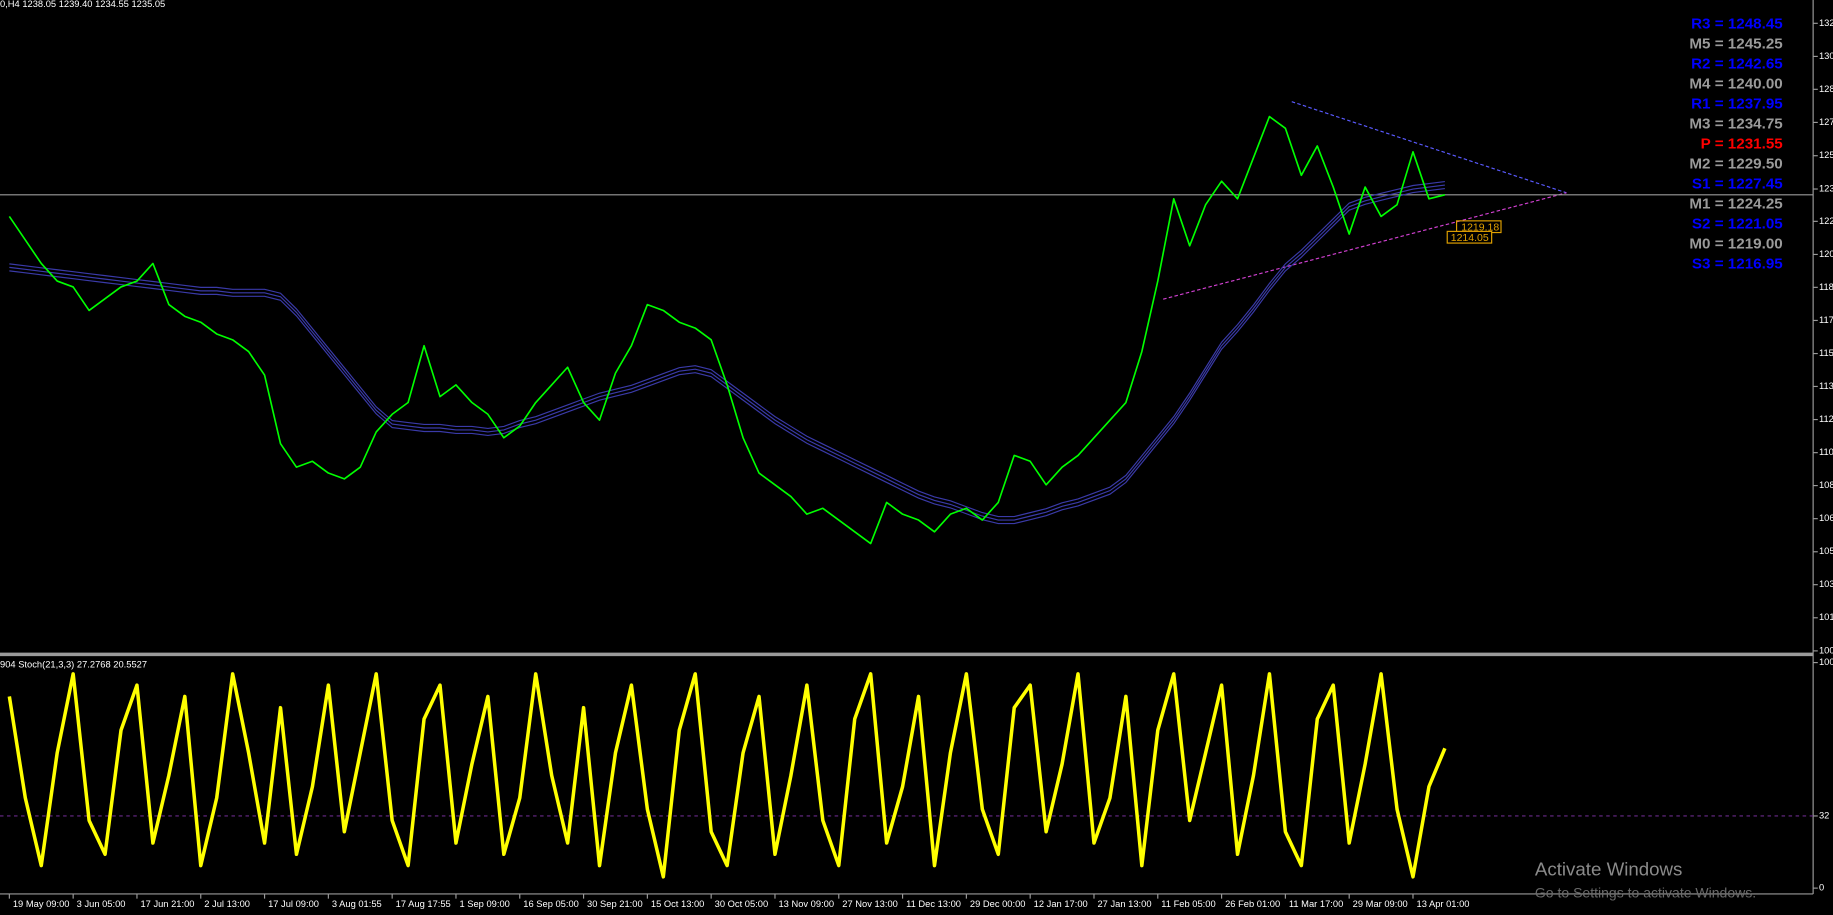  I want to click on x-tick-label: 16 Sep 05:00, so click(551, 904).